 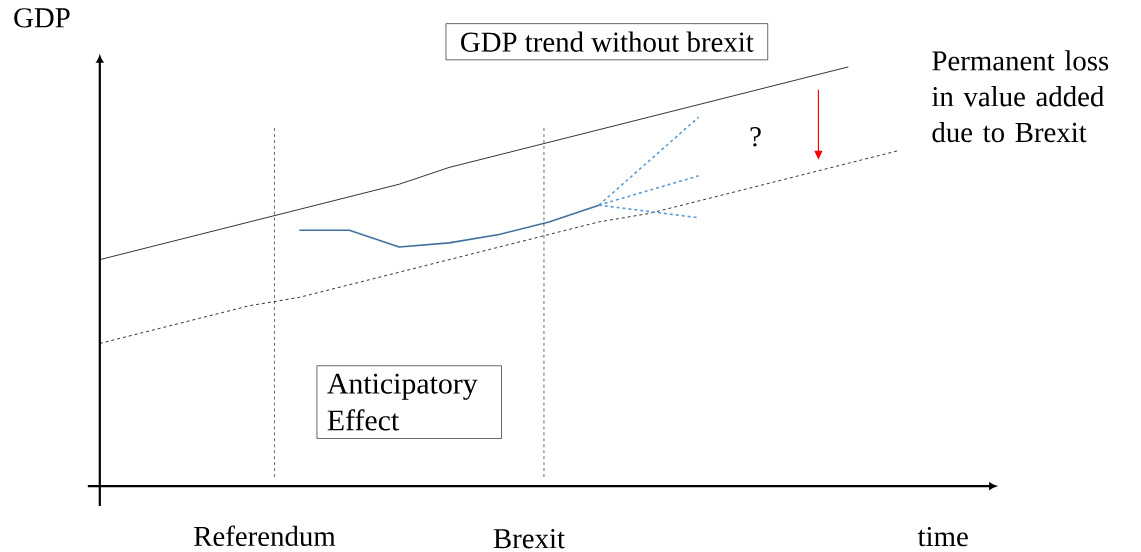 What do you see at coordinates (942, 537) in the screenshot?
I see `x-axis-title: time` at bounding box center [942, 537].